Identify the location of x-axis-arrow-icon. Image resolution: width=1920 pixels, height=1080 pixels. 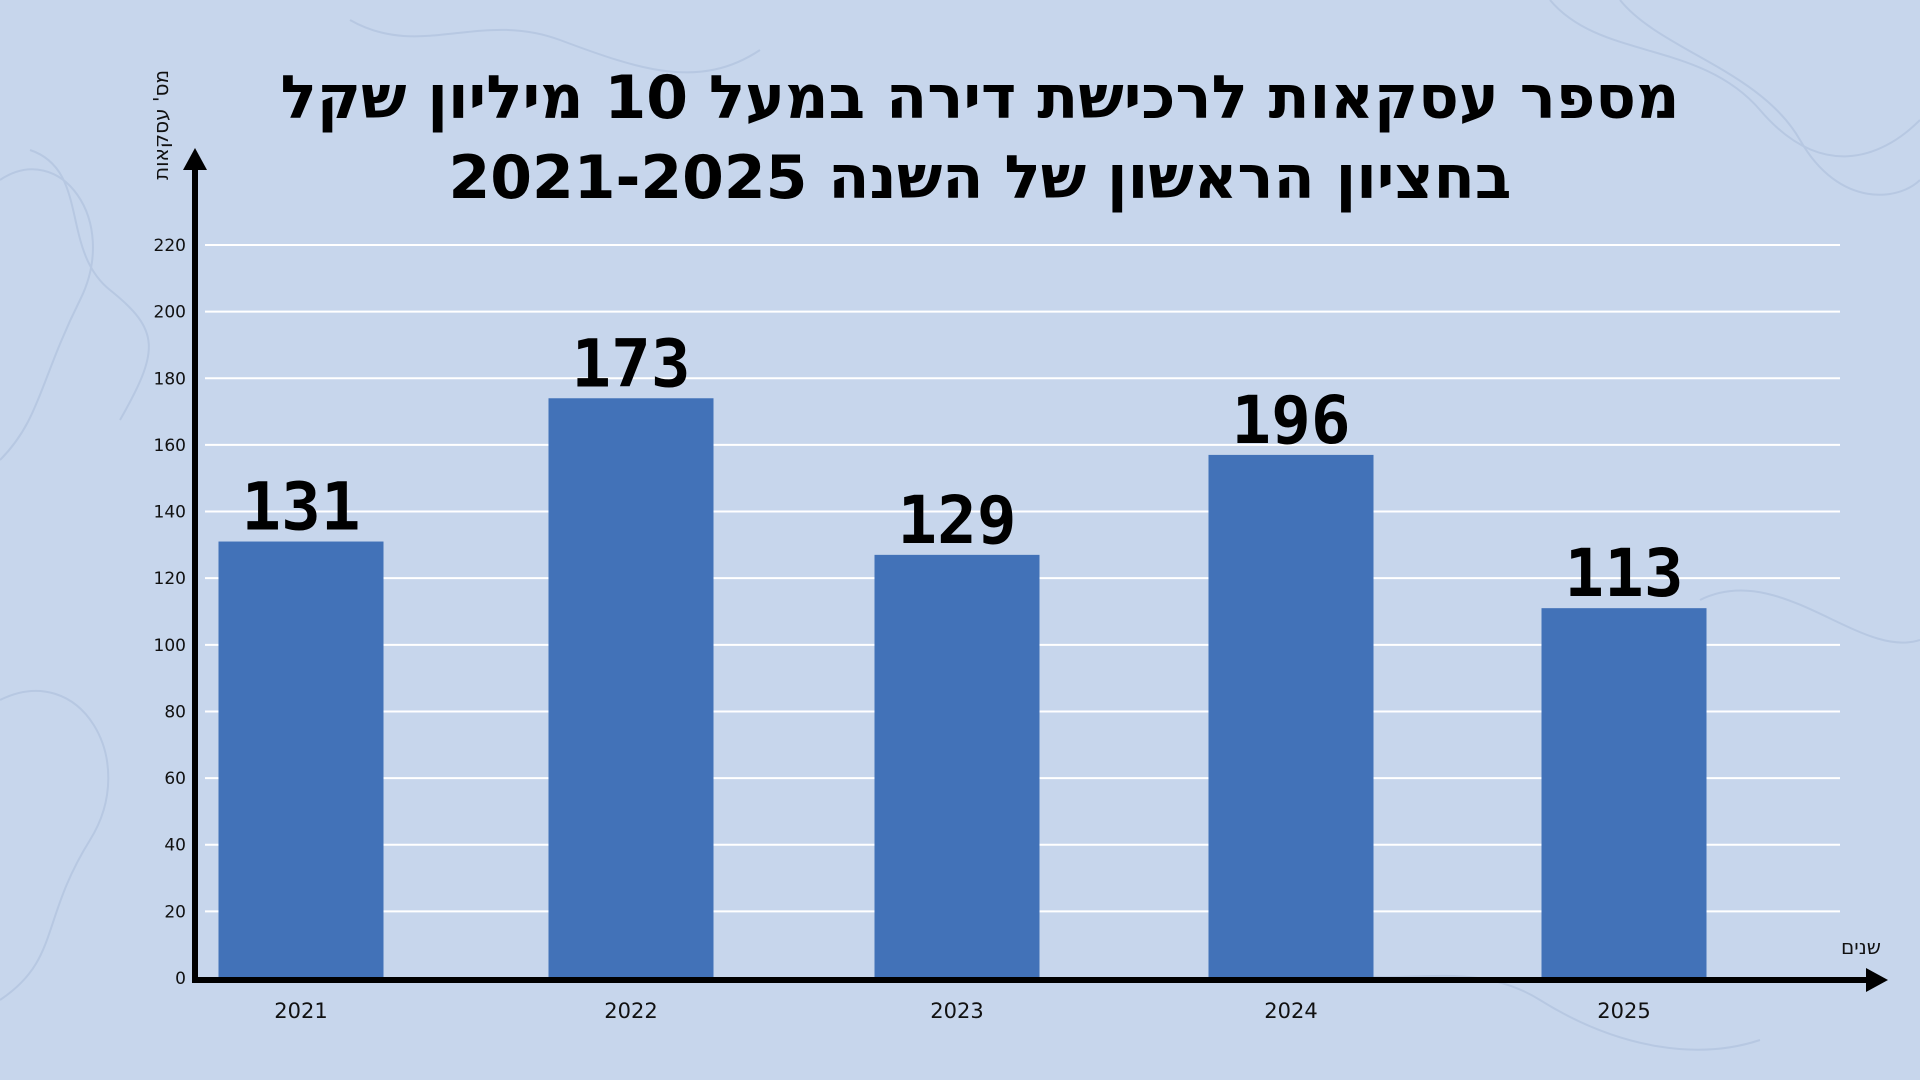
(1877, 980).